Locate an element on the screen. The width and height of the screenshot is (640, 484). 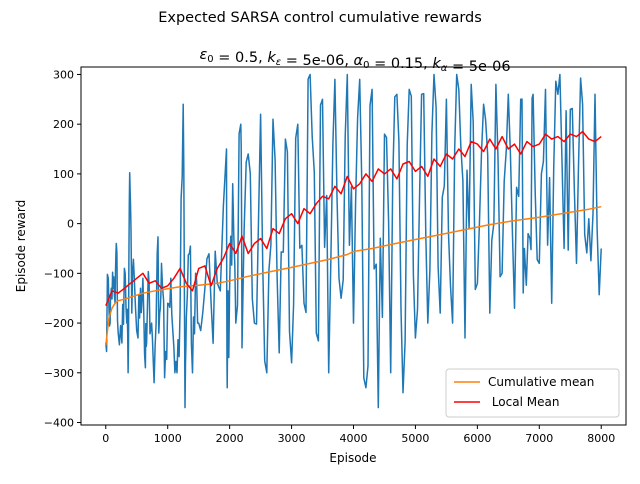
x-tick-label: 6000 is located at coordinates (477, 438).